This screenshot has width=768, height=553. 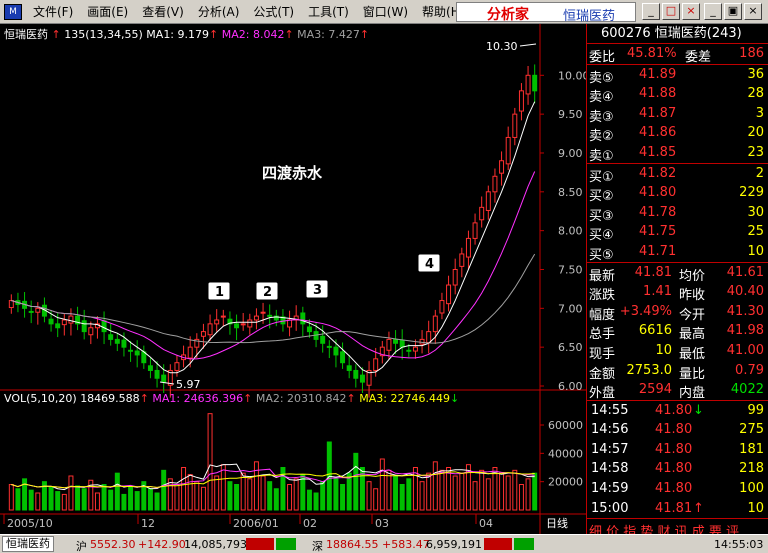 What do you see at coordinates (103, 34) in the screenshot?
I see `legend-period: 135(13,34,55)` at bounding box center [103, 34].